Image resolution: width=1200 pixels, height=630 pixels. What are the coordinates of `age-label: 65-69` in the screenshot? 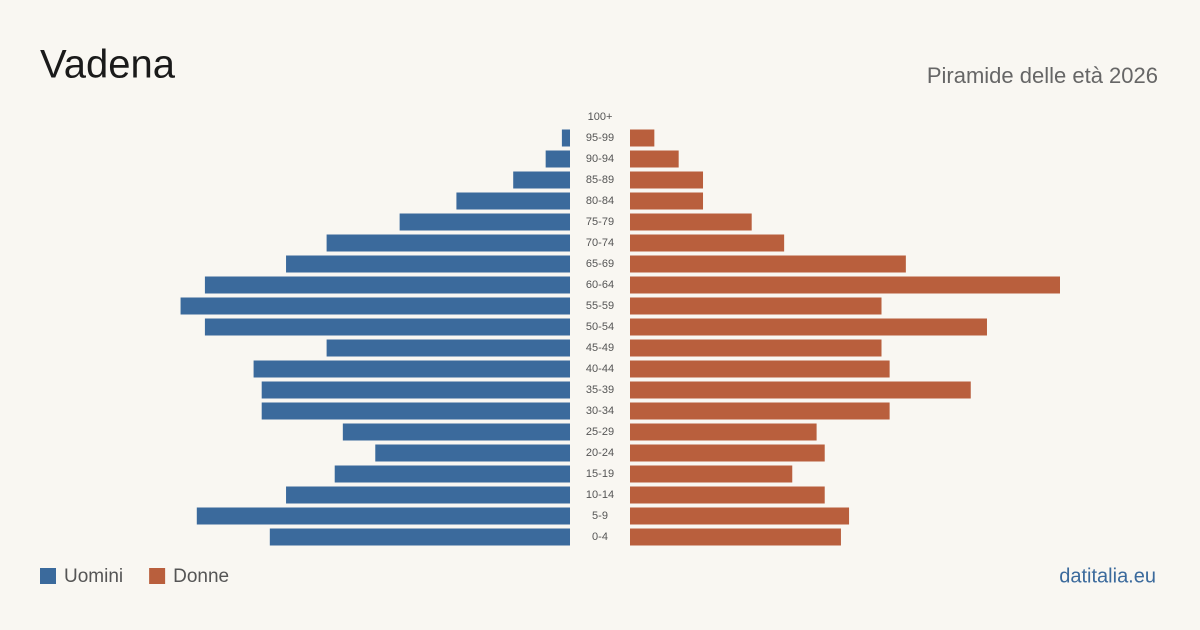 It's located at (600, 264).